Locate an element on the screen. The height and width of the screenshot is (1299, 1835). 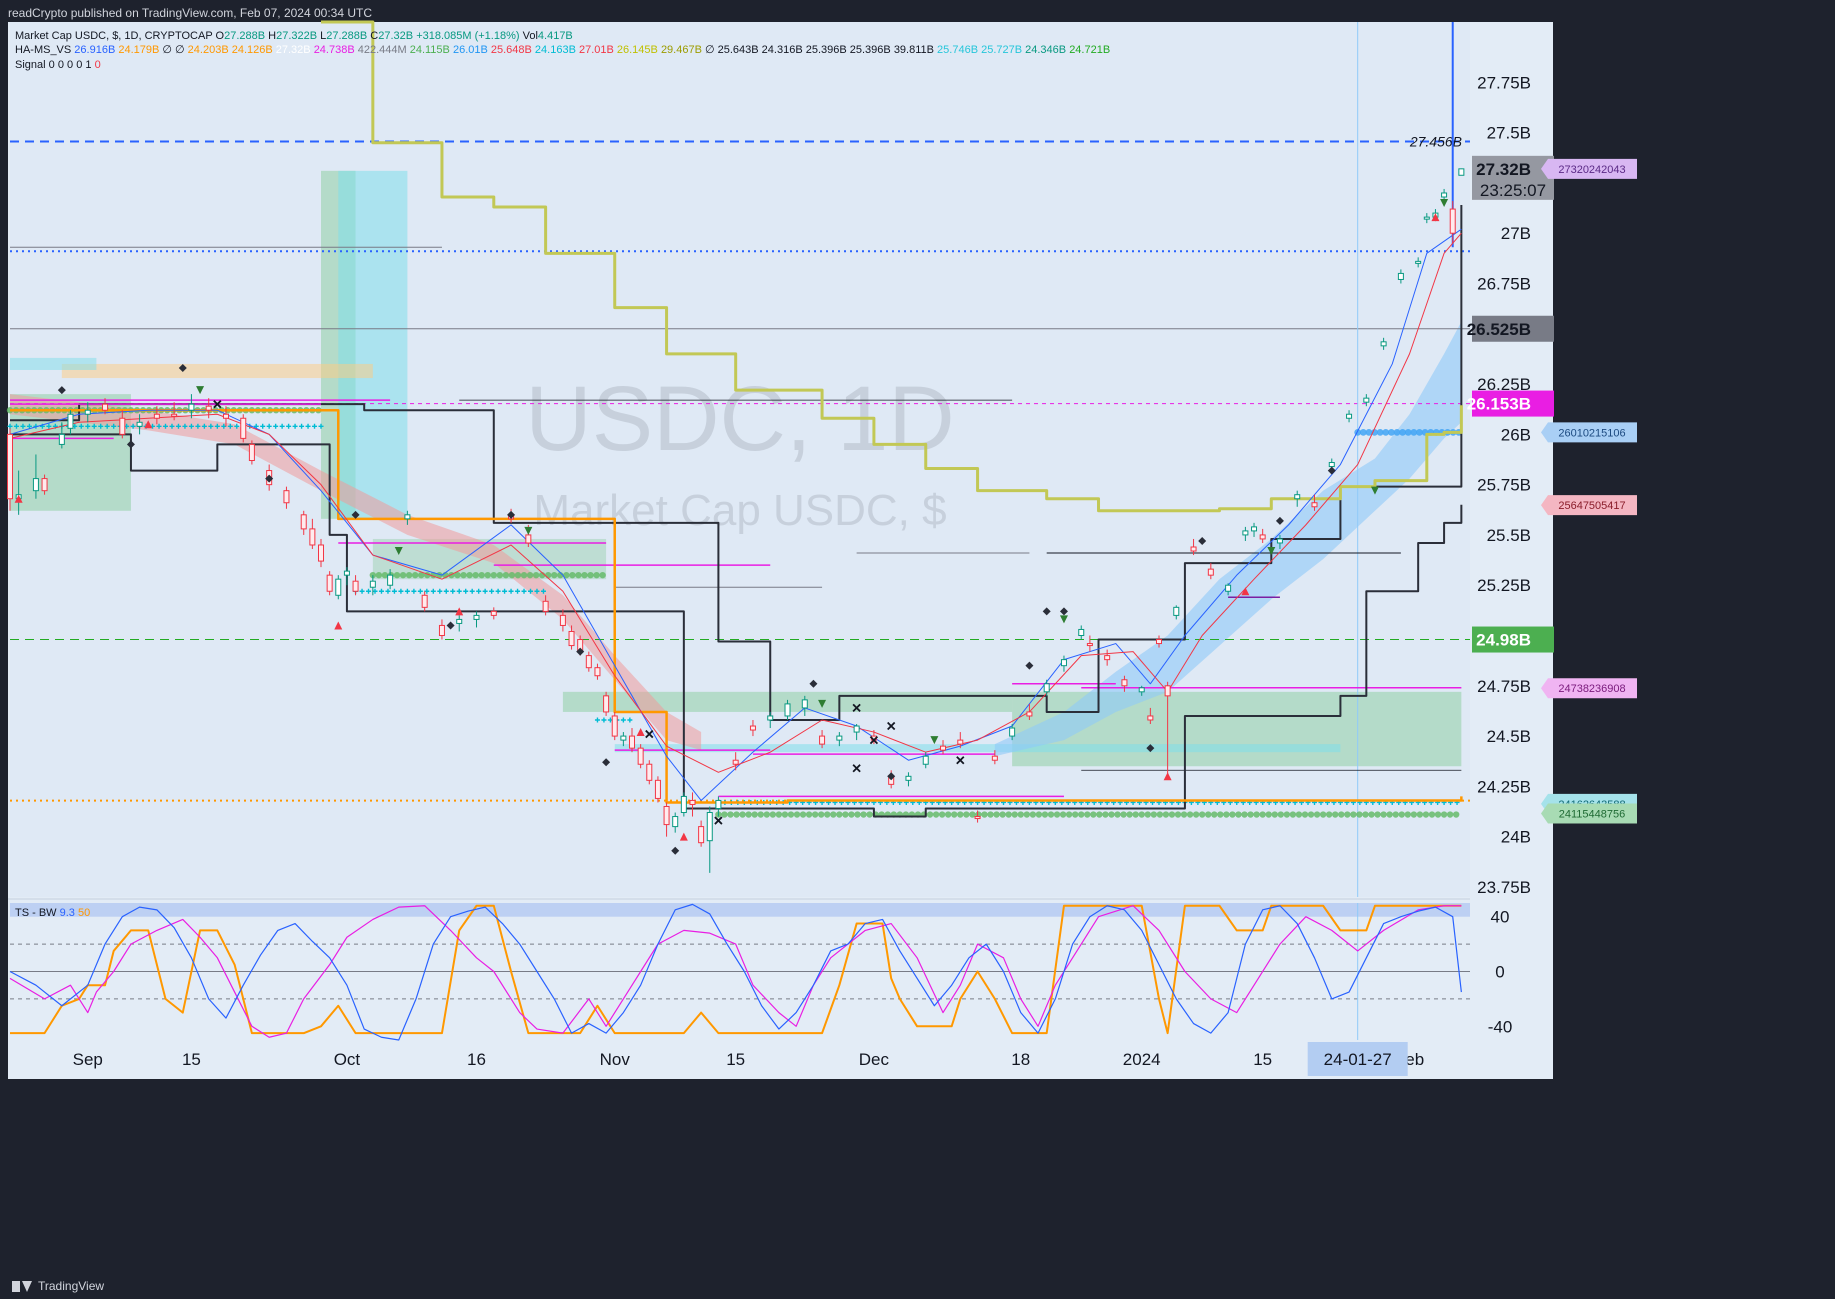
legend-ohlc-value: 27.32B is located at coordinates (395, 36).